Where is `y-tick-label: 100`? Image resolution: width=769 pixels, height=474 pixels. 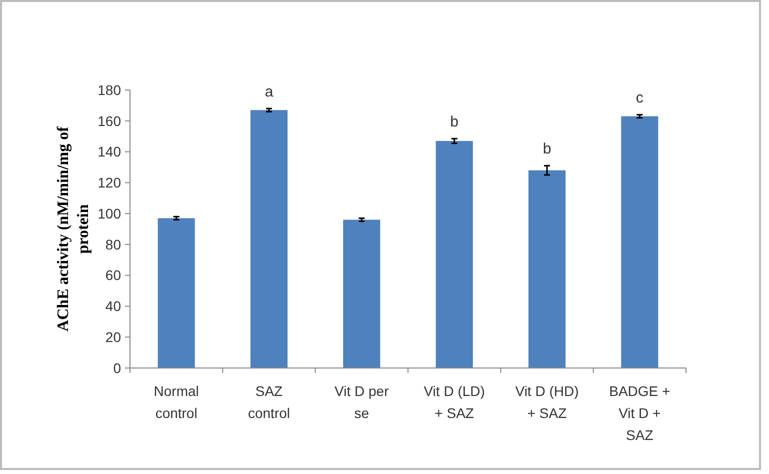 y-tick-label: 100 is located at coordinates (110, 213).